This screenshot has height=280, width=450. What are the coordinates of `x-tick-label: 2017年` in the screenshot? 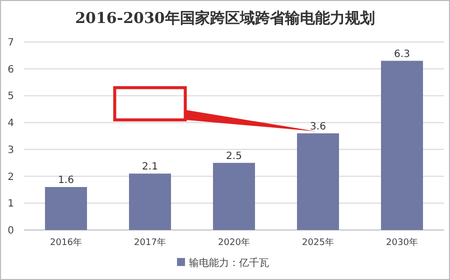 It's located at (150, 242).